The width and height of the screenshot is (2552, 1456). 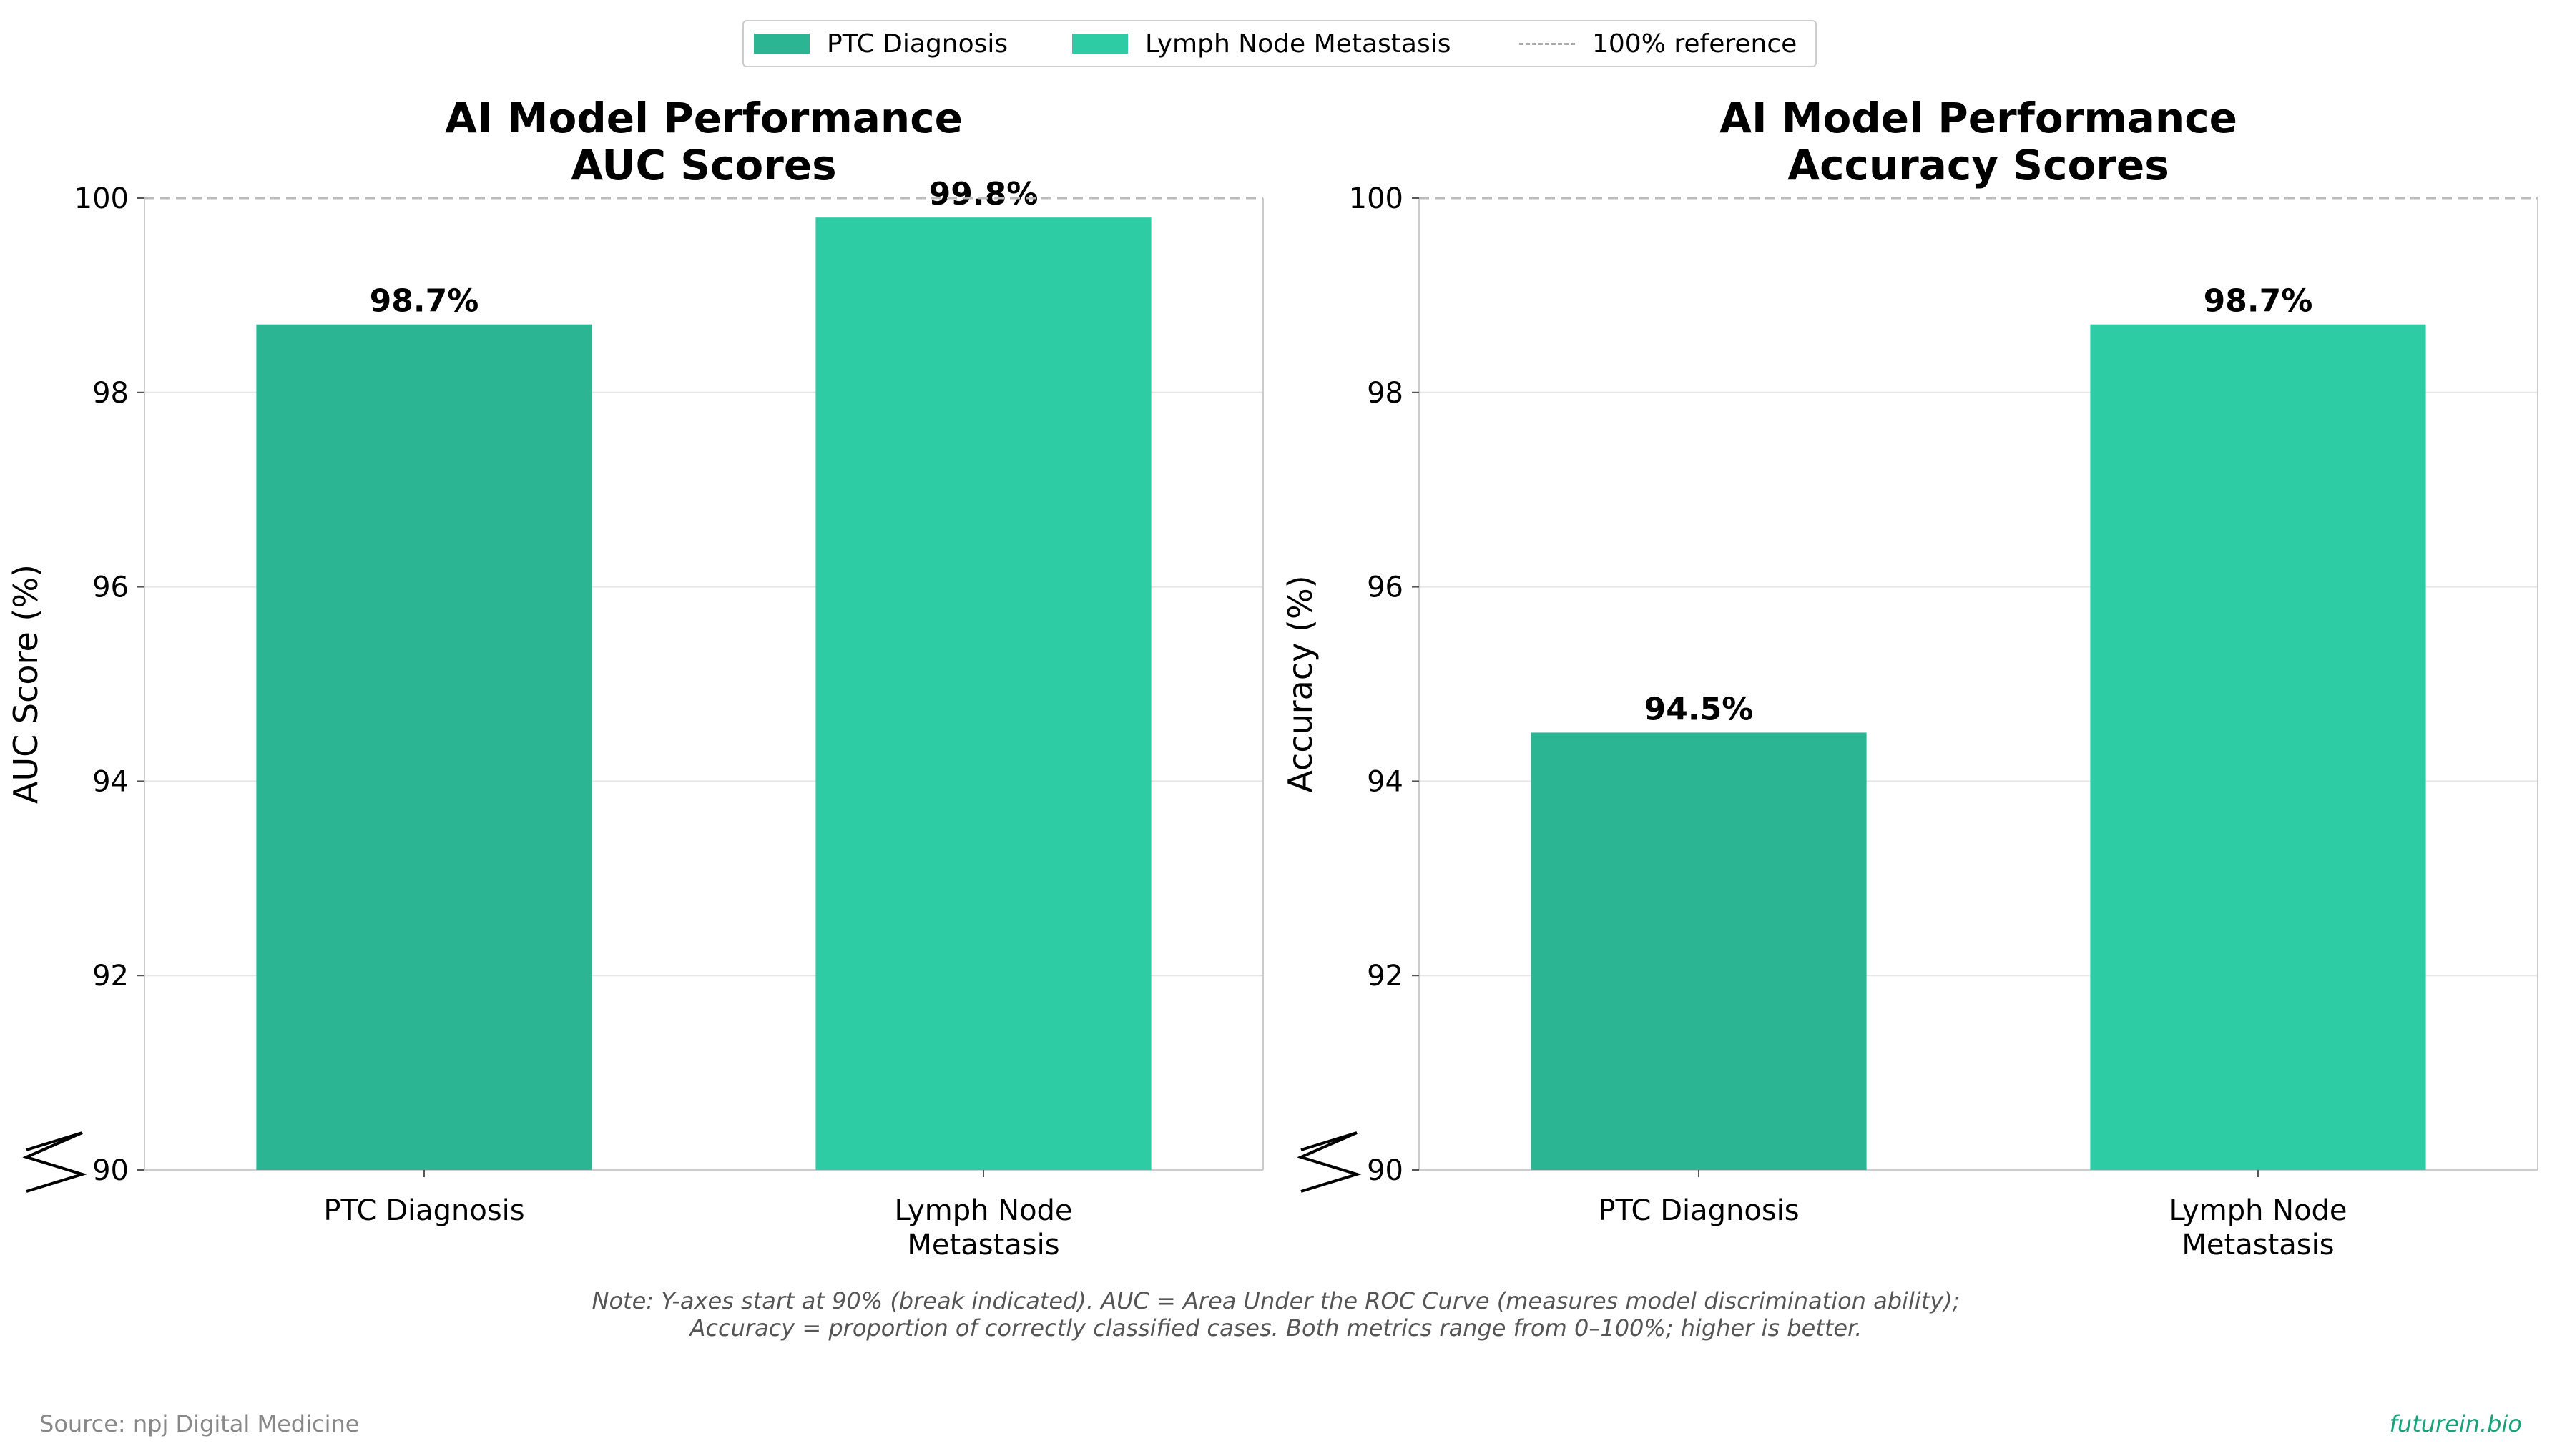 I want to click on data-label-1: 94.5%, so click(x=1699, y=709).